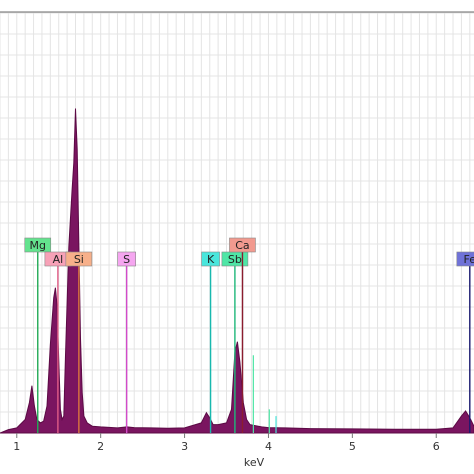  I want to click on element-label-ca: Ca, so click(242, 245).